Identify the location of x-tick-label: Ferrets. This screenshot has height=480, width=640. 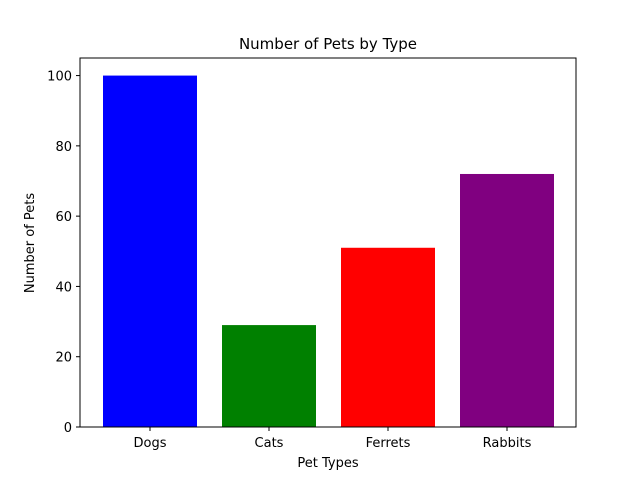
(388, 443).